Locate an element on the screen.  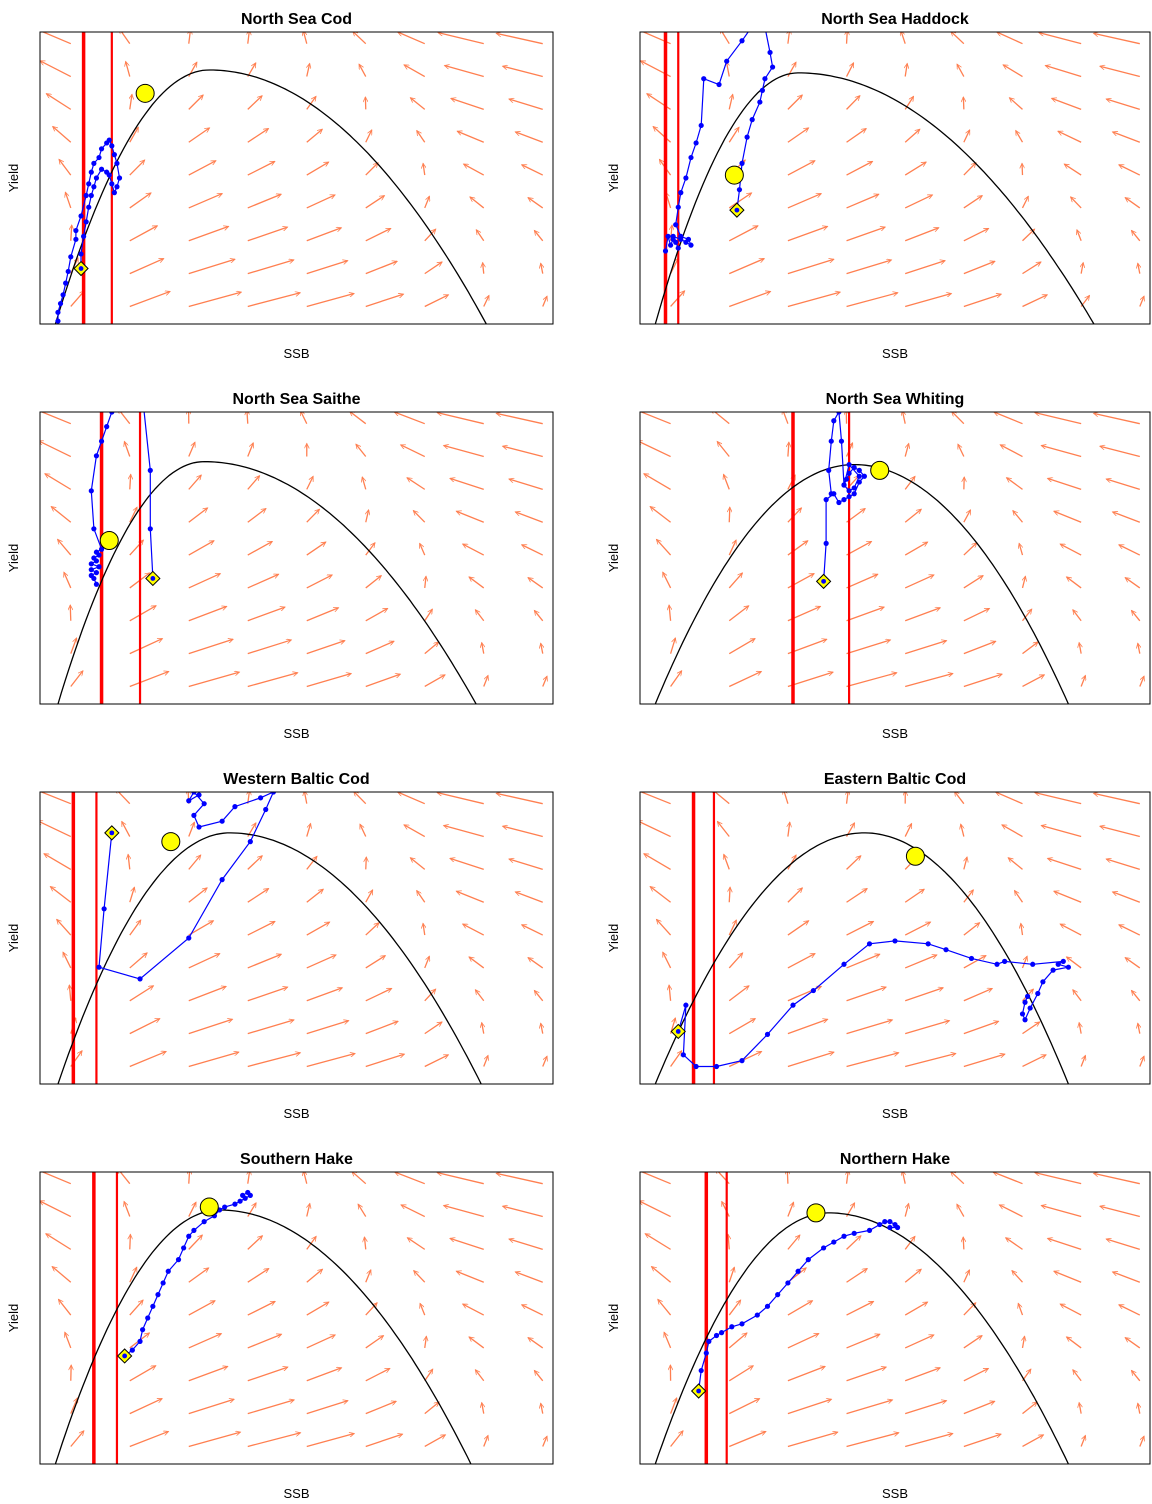
msy-circle is located at coordinates (816, 1213).